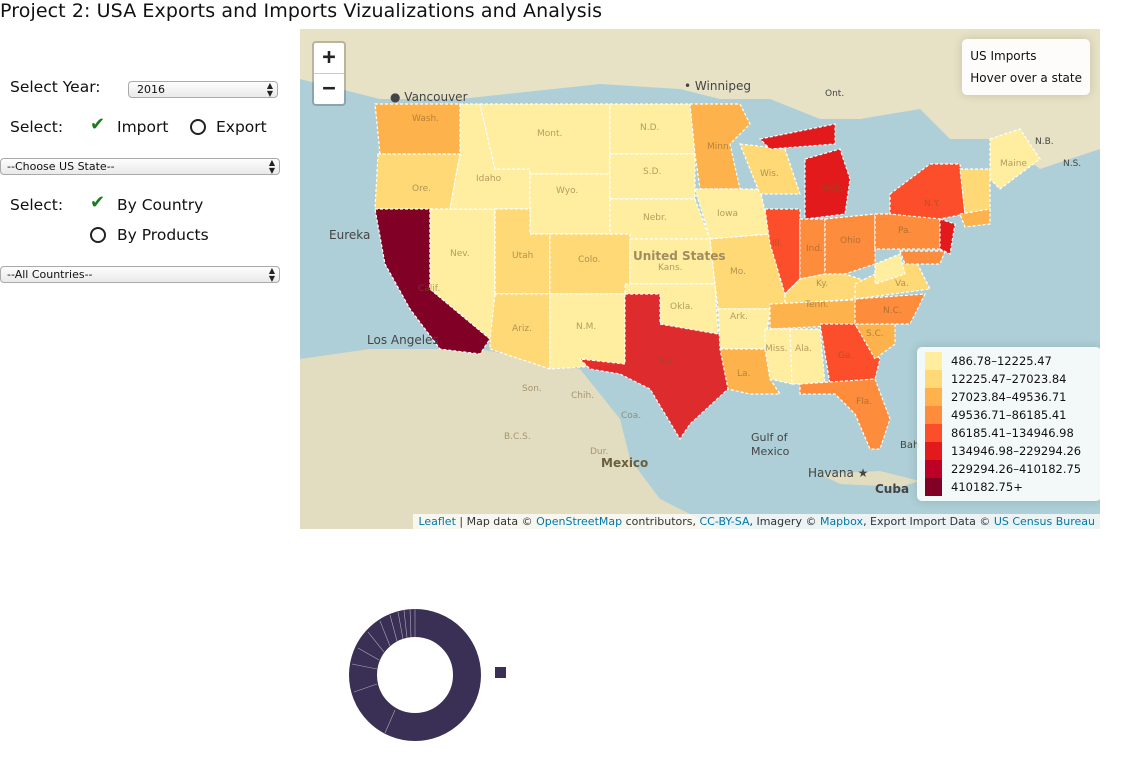 The height and width of the screenshot is (776, 1134). What do you see at coordinates (329, 88) in the screenshot?
I see `zoom-out-button: −` at bounding box center [329, 88].